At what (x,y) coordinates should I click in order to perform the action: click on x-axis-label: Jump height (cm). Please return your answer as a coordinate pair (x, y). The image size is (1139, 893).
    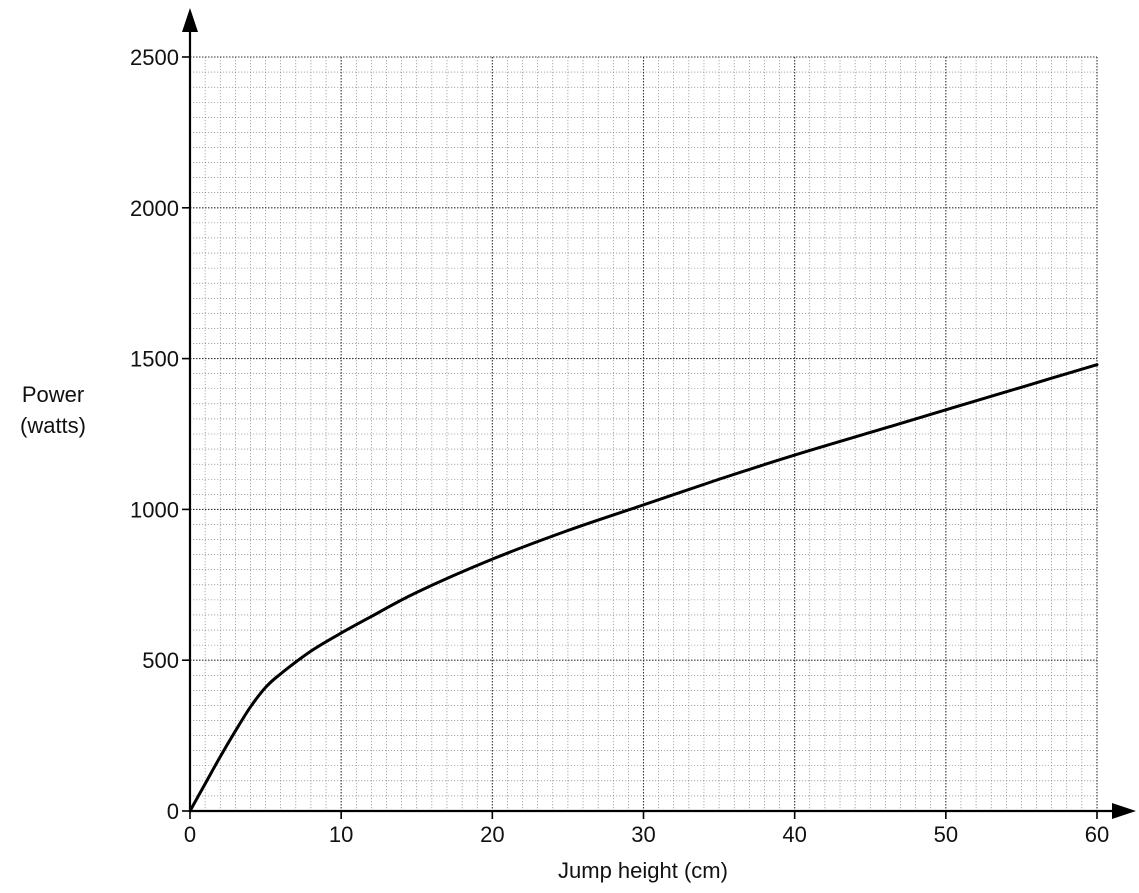
    Looking at the image, I should click on (643, 870).